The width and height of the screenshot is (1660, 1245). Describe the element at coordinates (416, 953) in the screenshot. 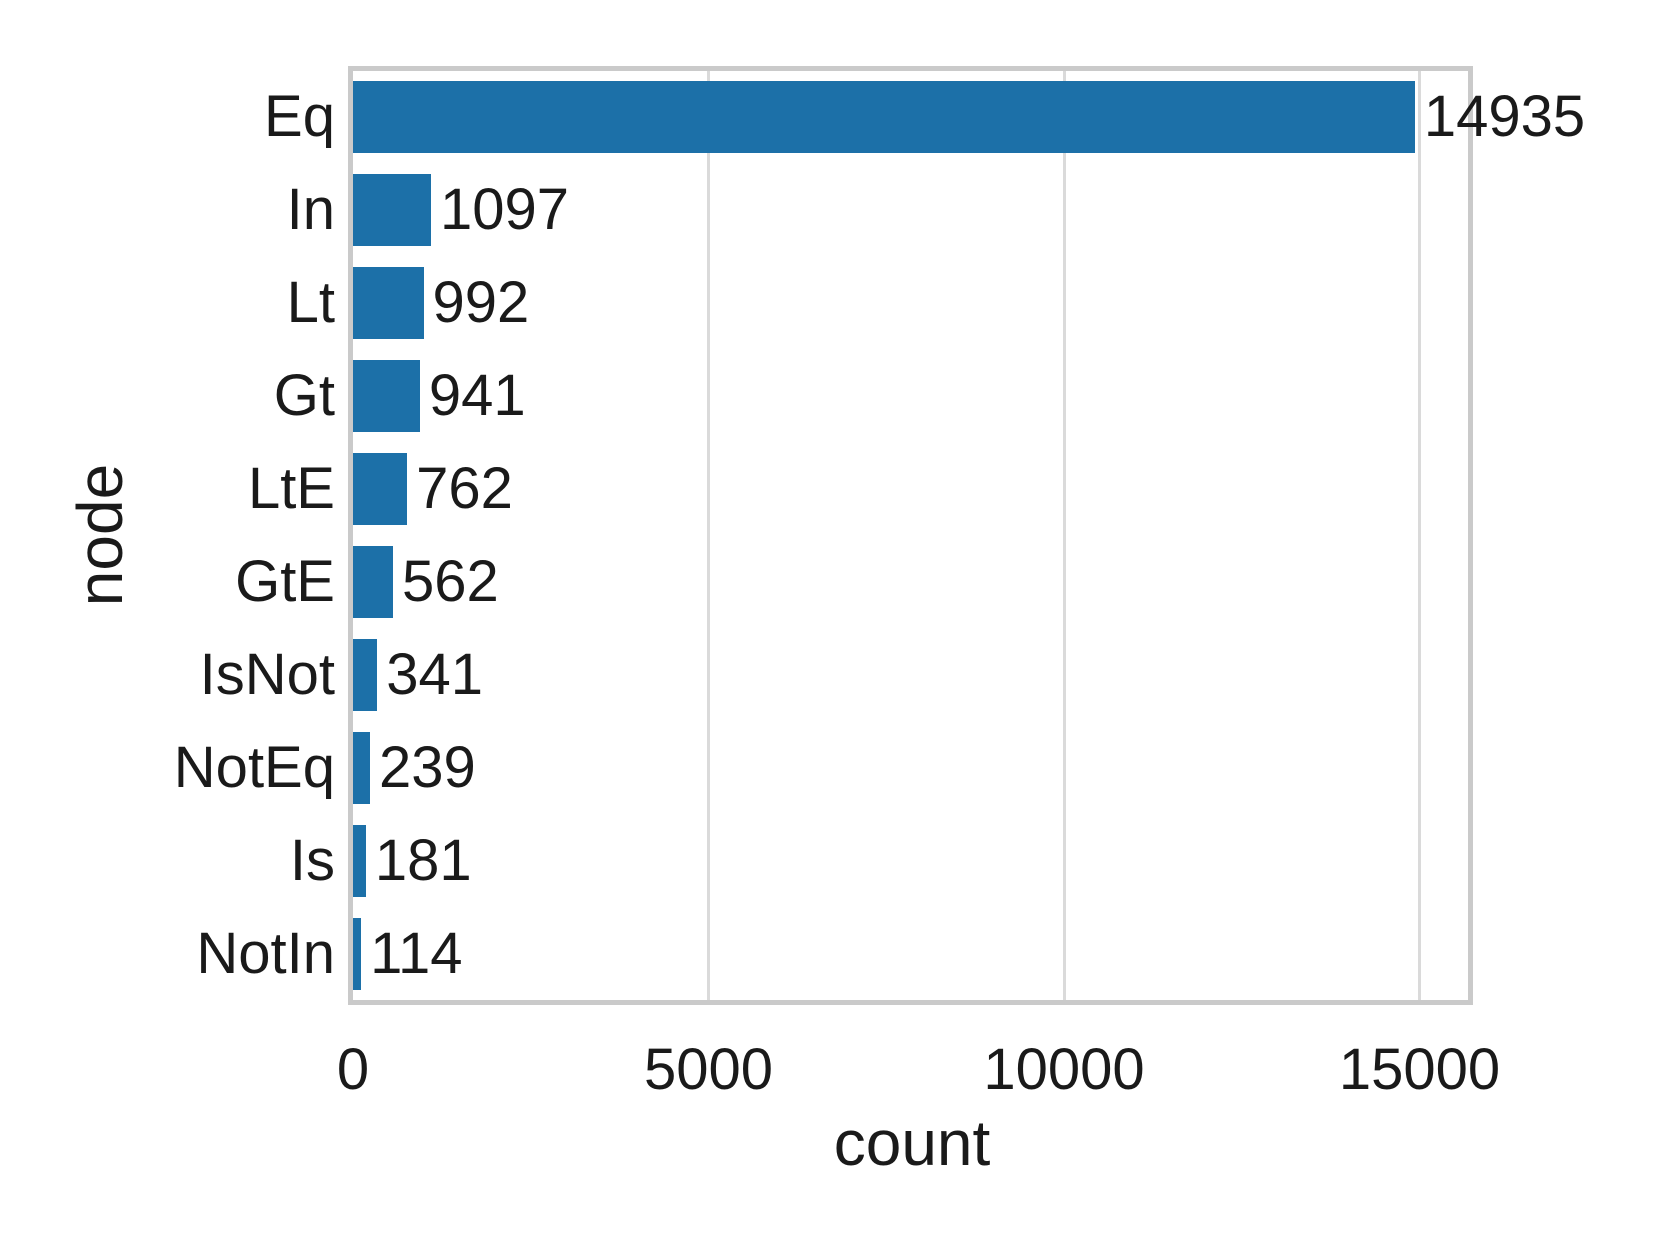

I see `bar-value-label-notin: 114` at that location.